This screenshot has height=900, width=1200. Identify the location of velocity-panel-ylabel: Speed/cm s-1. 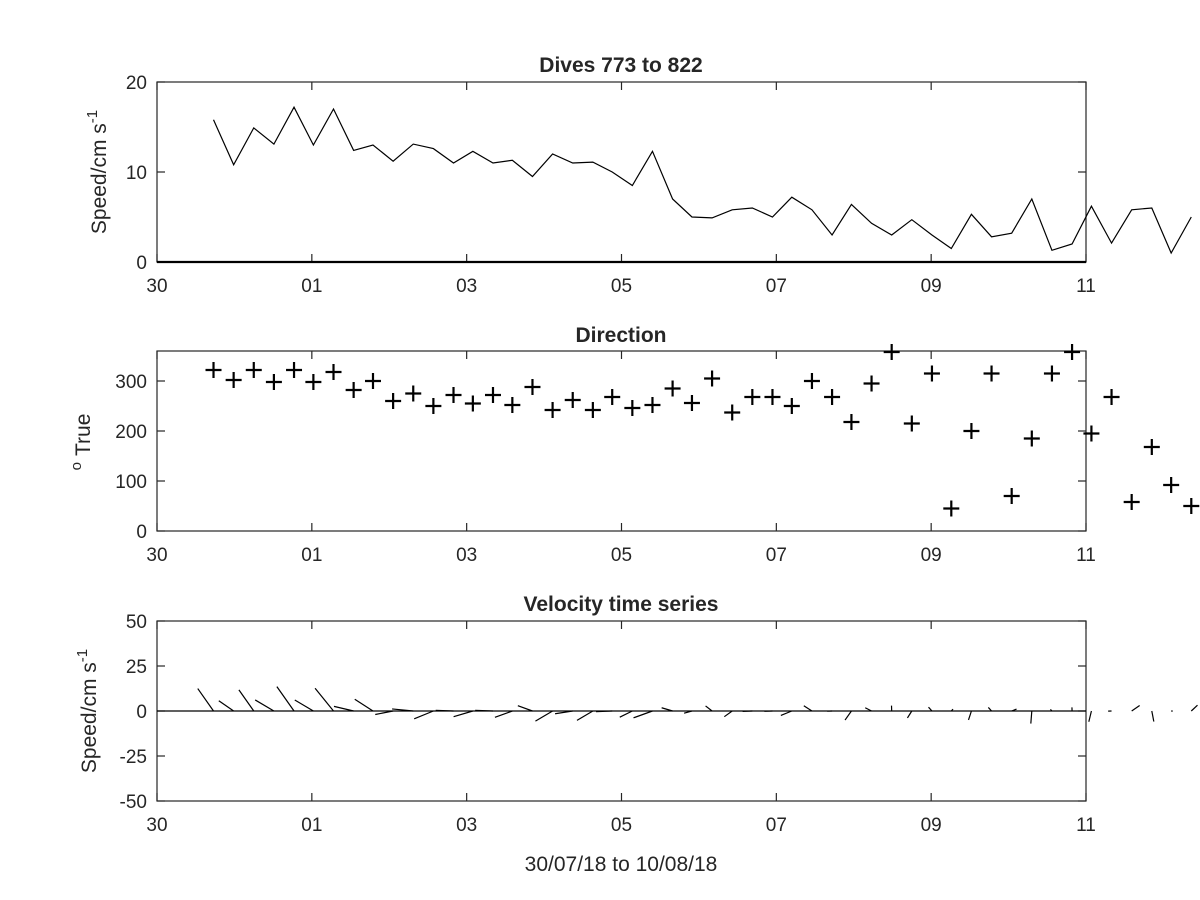
(87, 711).